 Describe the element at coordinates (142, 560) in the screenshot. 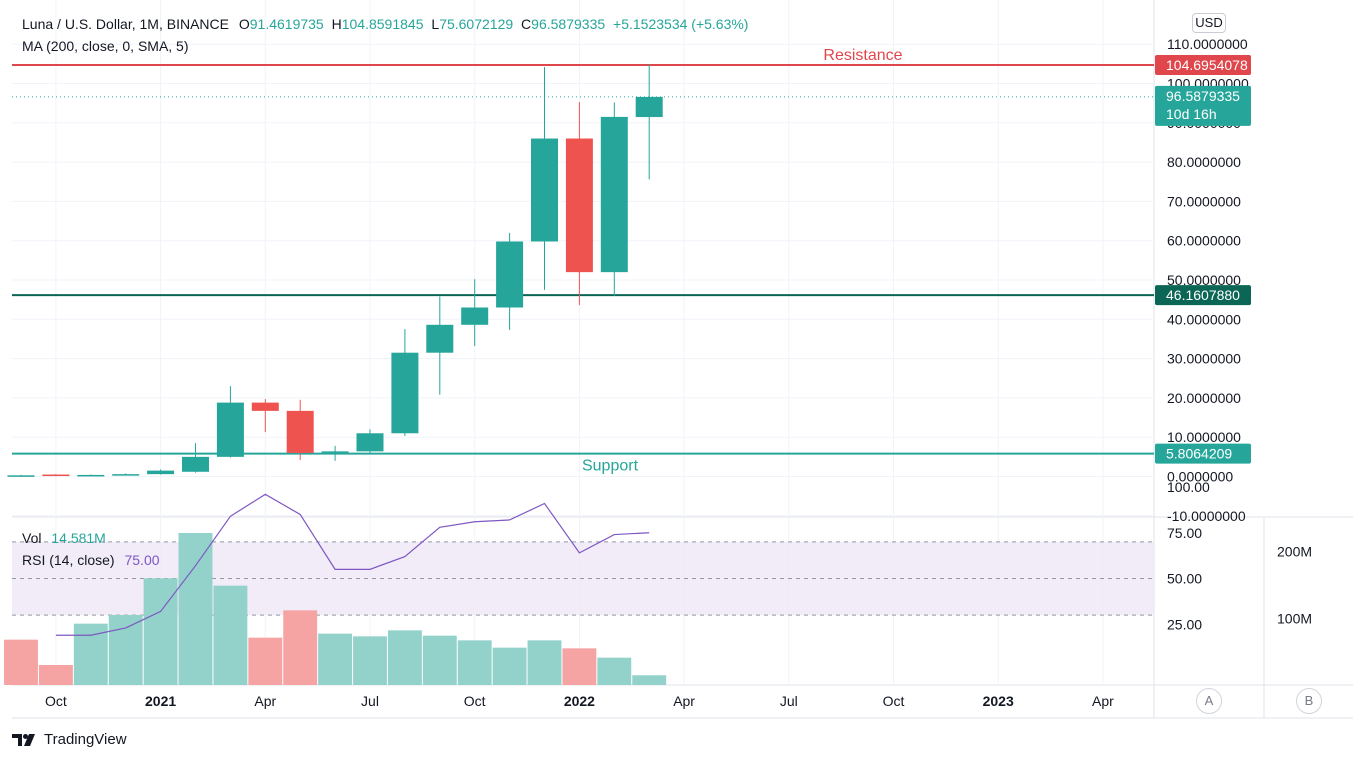

I see `rsi-value: 75.00` at that location.